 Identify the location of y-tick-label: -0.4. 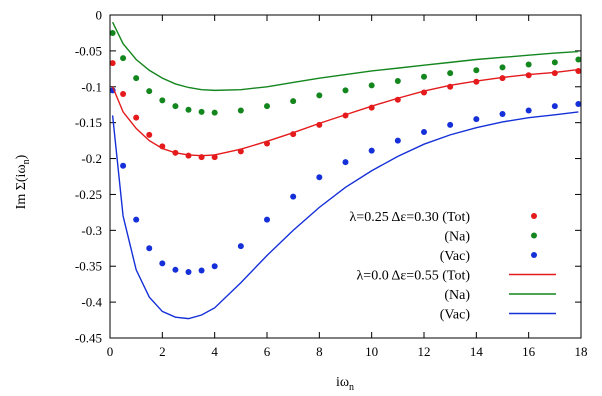
(91, 302).